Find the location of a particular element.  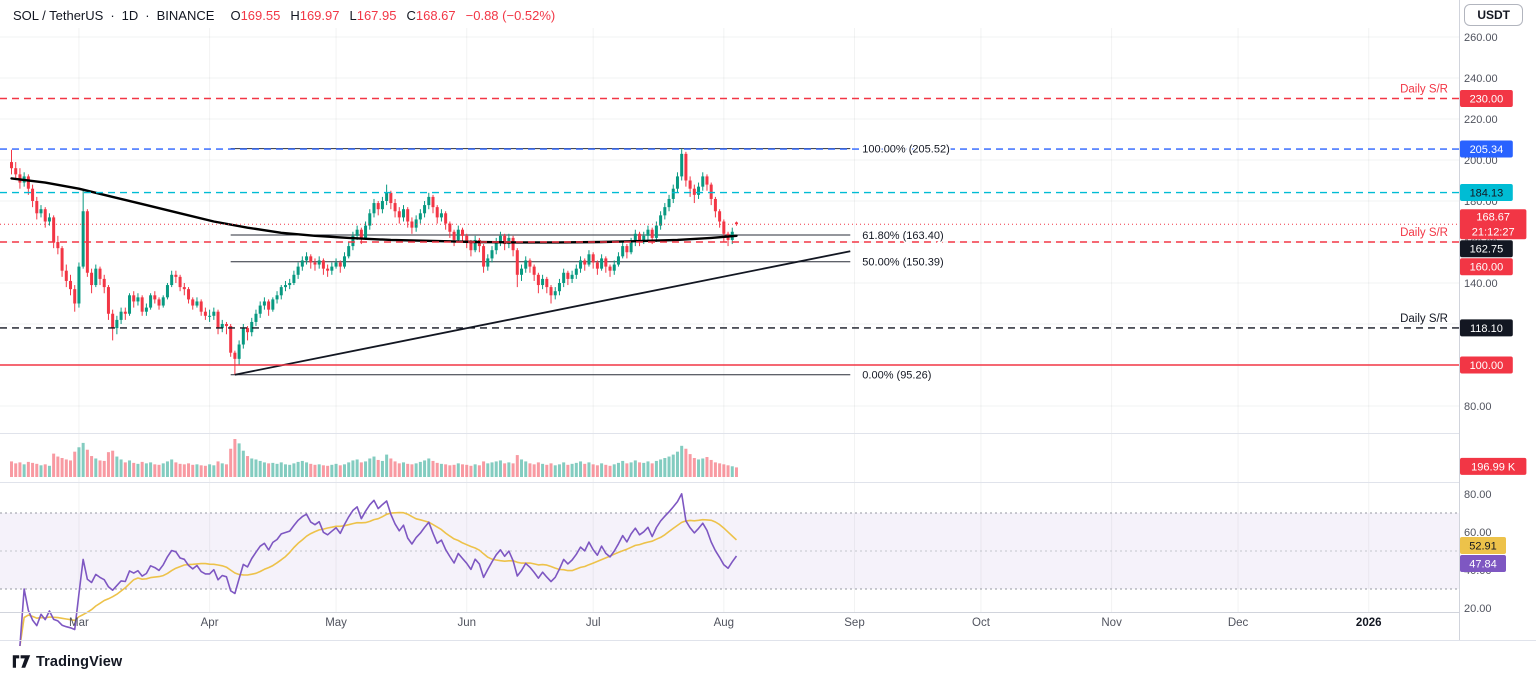

open-value: 169.55 is located at coordinates (260, 15).